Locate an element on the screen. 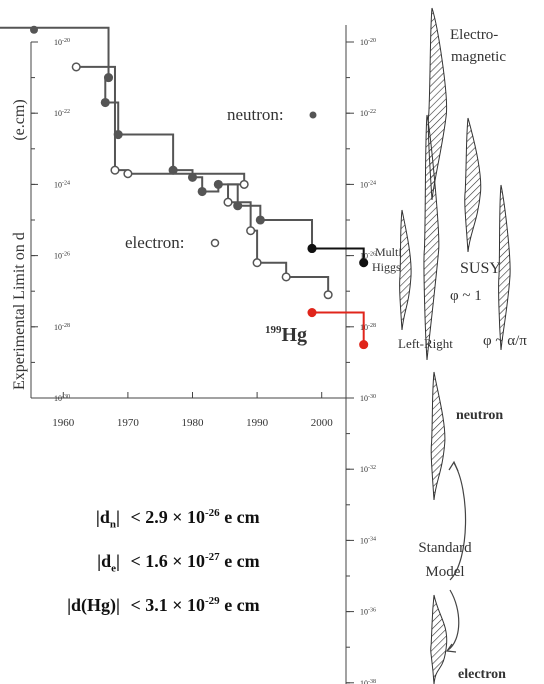  y-tick-label-right: 10-28 is located at coordinates (368, 327).